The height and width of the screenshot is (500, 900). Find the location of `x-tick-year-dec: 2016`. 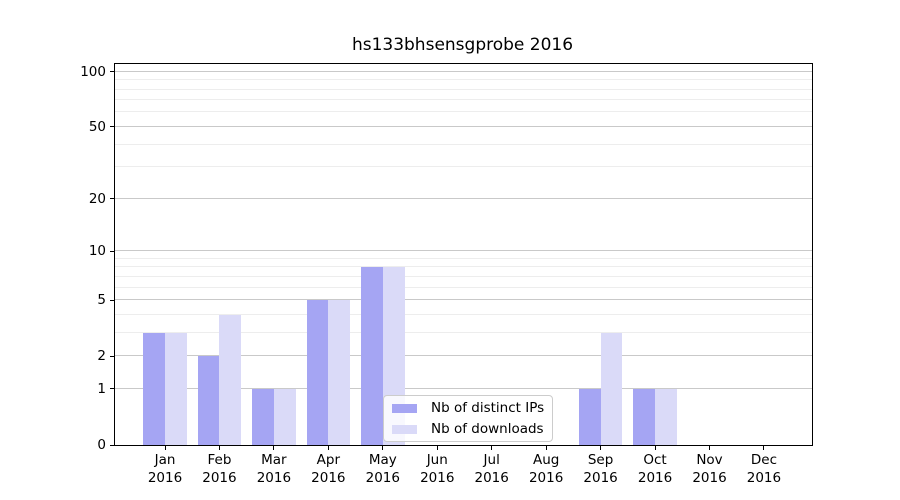

x-tick-year-dec: 2016 is located at coordinates (764, 478).